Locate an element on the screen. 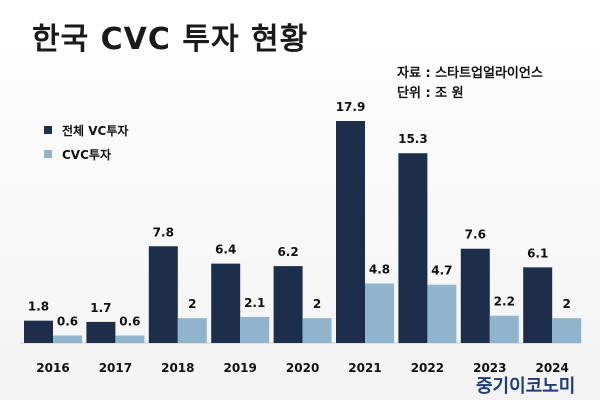  x-tick-2022: 2022 is located at coordinates (427, 368).